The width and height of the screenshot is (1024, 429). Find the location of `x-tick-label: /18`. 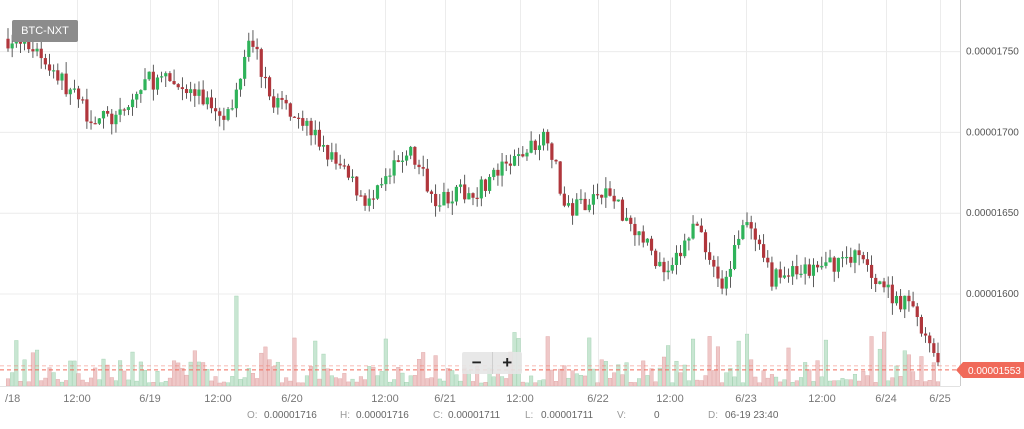

x-tick-label: /18 is located at coordinates (12, 399).